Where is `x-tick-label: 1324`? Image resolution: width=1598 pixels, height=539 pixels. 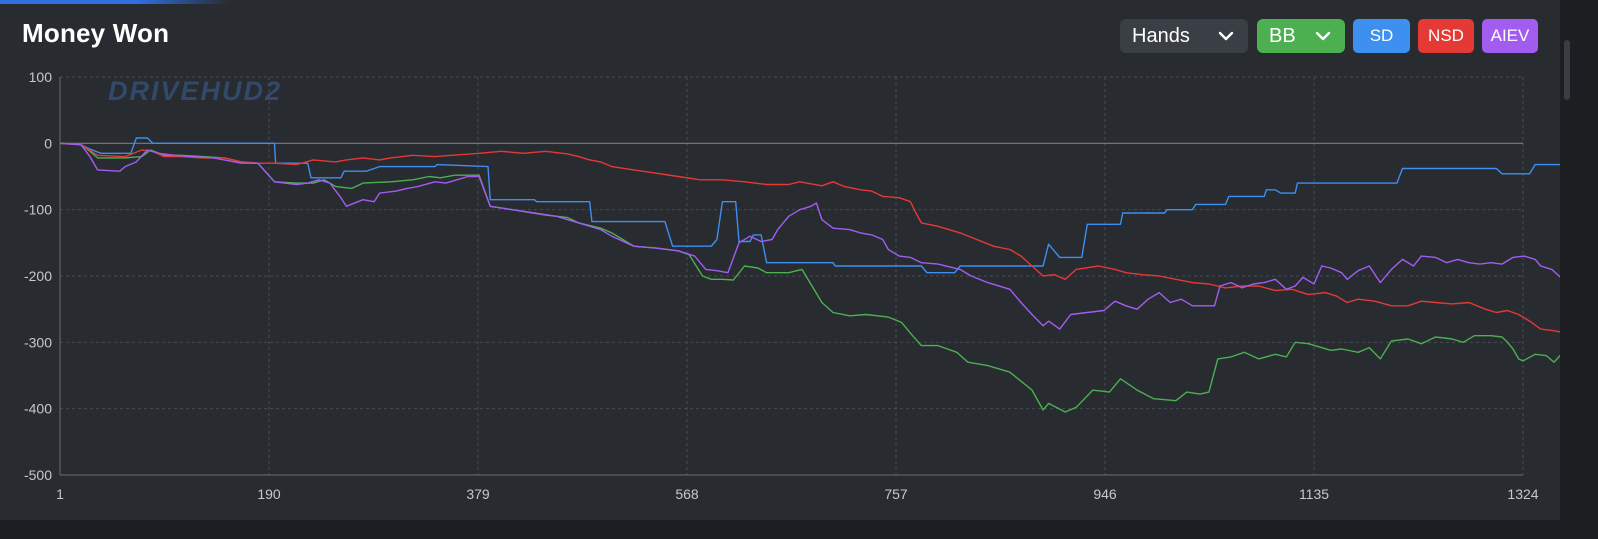
x-tick-label: 1324 is located at coordinates (1522, 493).